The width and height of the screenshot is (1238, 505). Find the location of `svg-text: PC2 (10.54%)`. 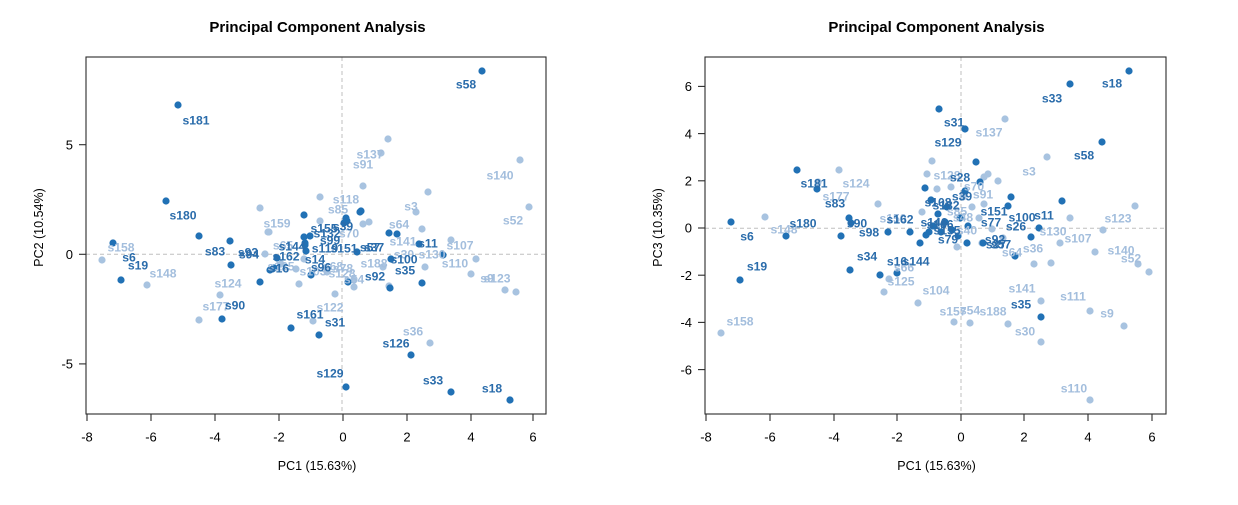

svg-text: PC2 (10.54%) is located at coordinates (39, 227).